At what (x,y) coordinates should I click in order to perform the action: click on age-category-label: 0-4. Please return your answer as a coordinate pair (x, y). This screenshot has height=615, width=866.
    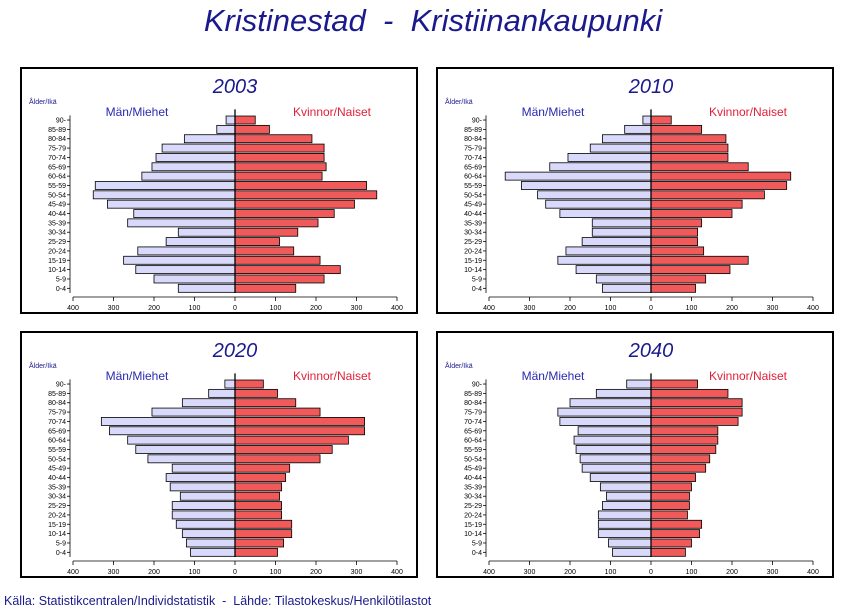
    Looking at the image, I should click on (477, 553).